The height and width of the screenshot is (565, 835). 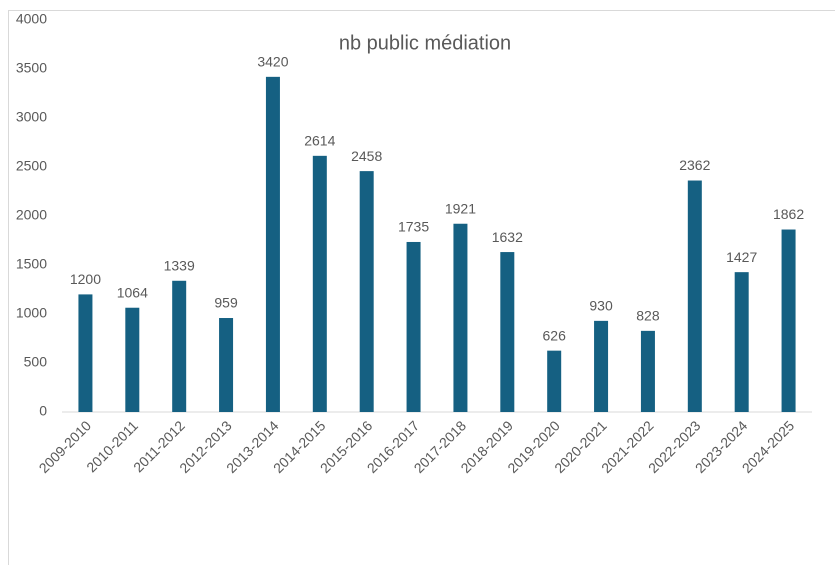 What do you see at coordinates (31, 19) in the screenshot?
I see `y-tick-label: 4000` at bounding box center [31, 19].